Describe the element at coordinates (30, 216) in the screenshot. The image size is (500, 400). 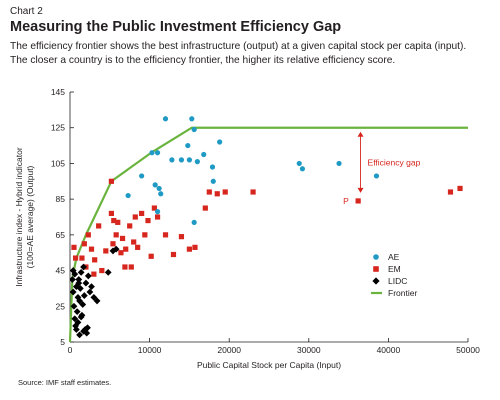
I see `y-axis-title-line-2: (100=AE average) (Output)` at that location.